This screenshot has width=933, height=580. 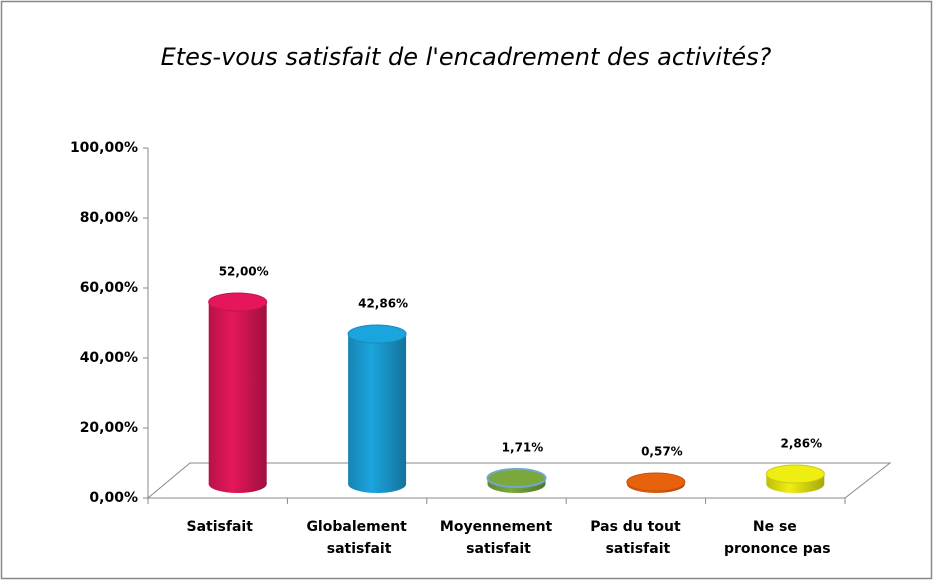 I want to click on y-tick-label: 0,00%, so click(x=113, y=498).